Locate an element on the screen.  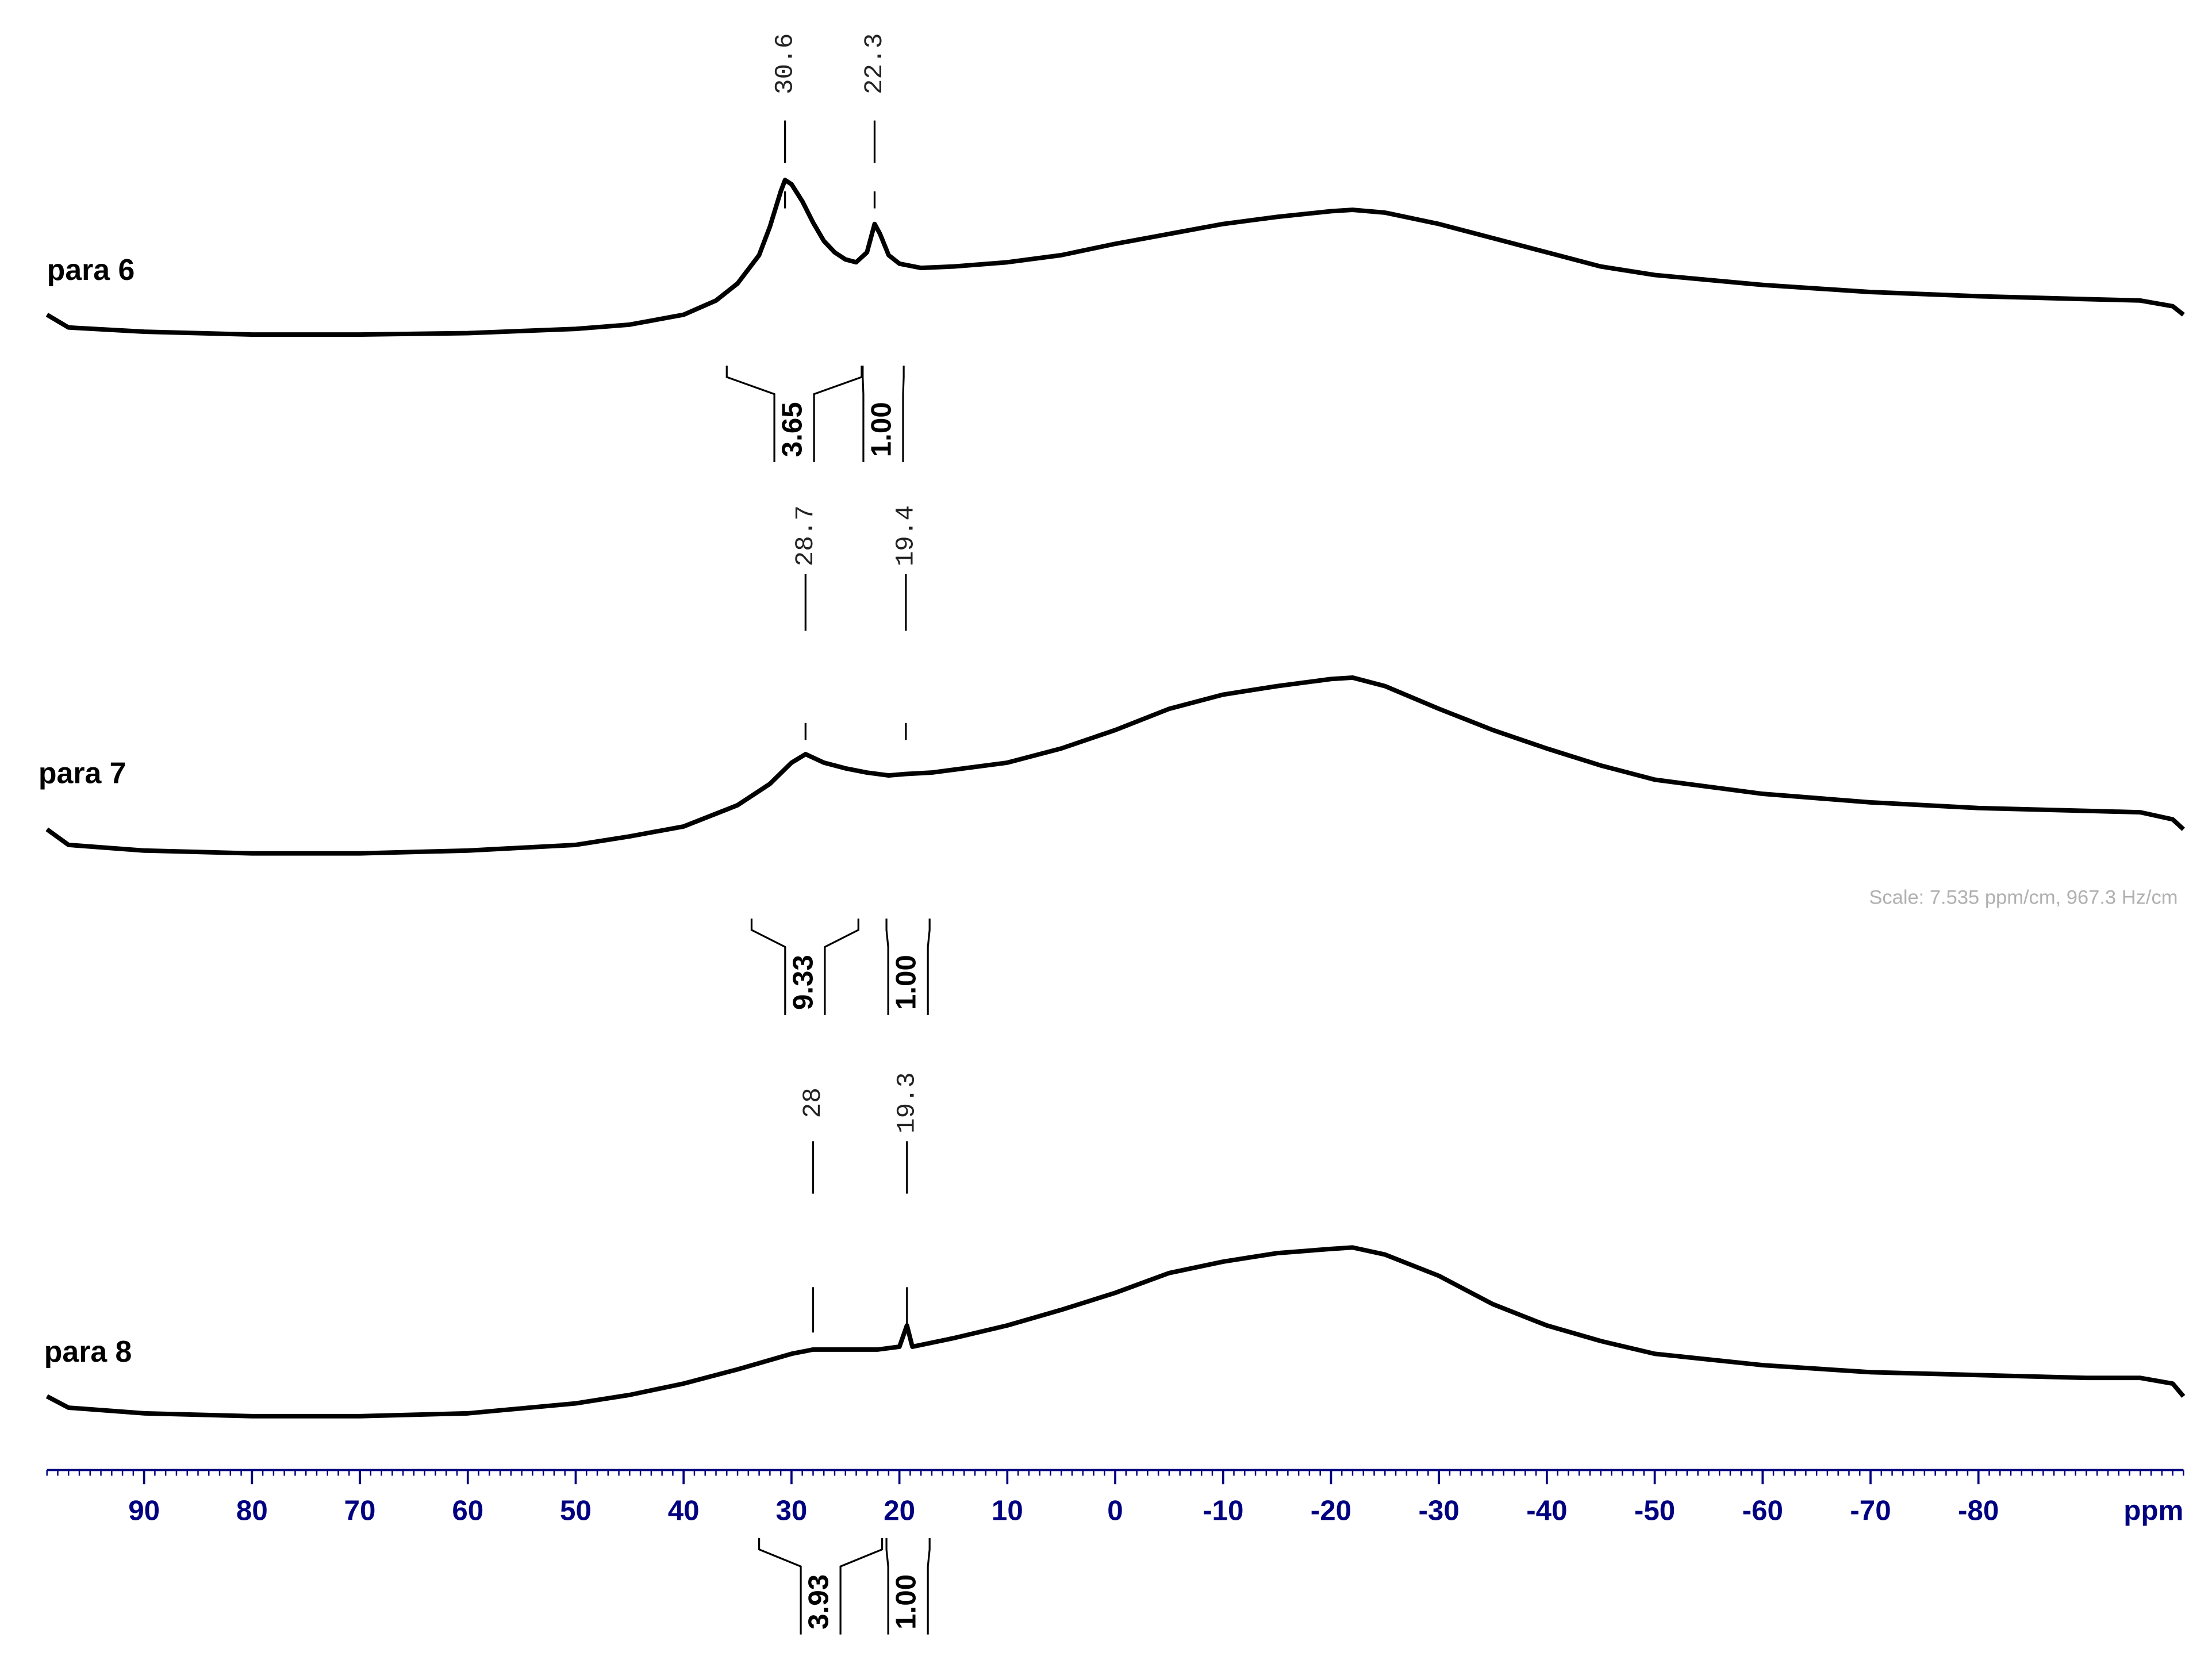
peak-label: 19.4 is located at coordinates (907, 536).